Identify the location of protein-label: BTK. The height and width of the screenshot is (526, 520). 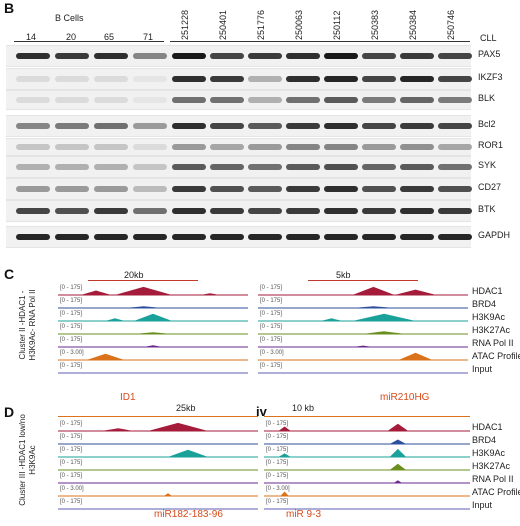
(487, 209).